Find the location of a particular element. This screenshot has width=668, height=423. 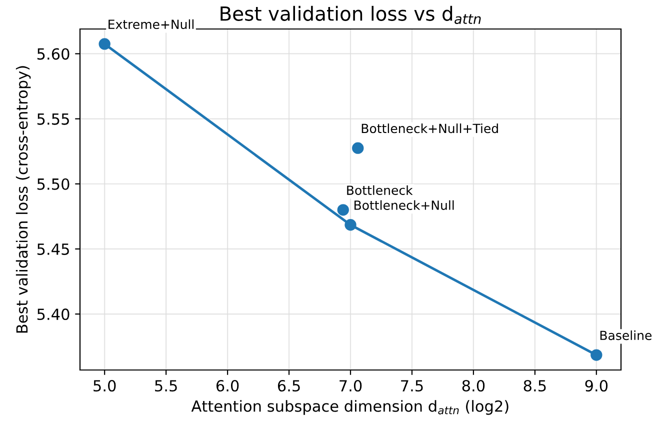

annotation: Bottleneck+Null+Tied is located at coordinates (430, 128).